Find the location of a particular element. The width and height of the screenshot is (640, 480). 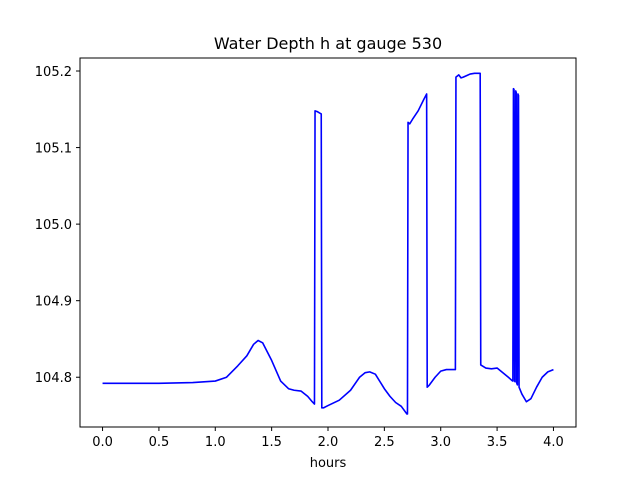

y-tick-label: 105.2 is located at coordinates (53, 72).